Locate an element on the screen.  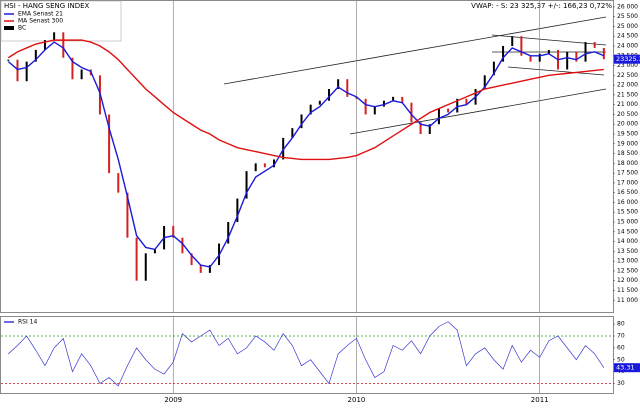
y-tick-label: 23 000 is located at coordinates (627, 65).